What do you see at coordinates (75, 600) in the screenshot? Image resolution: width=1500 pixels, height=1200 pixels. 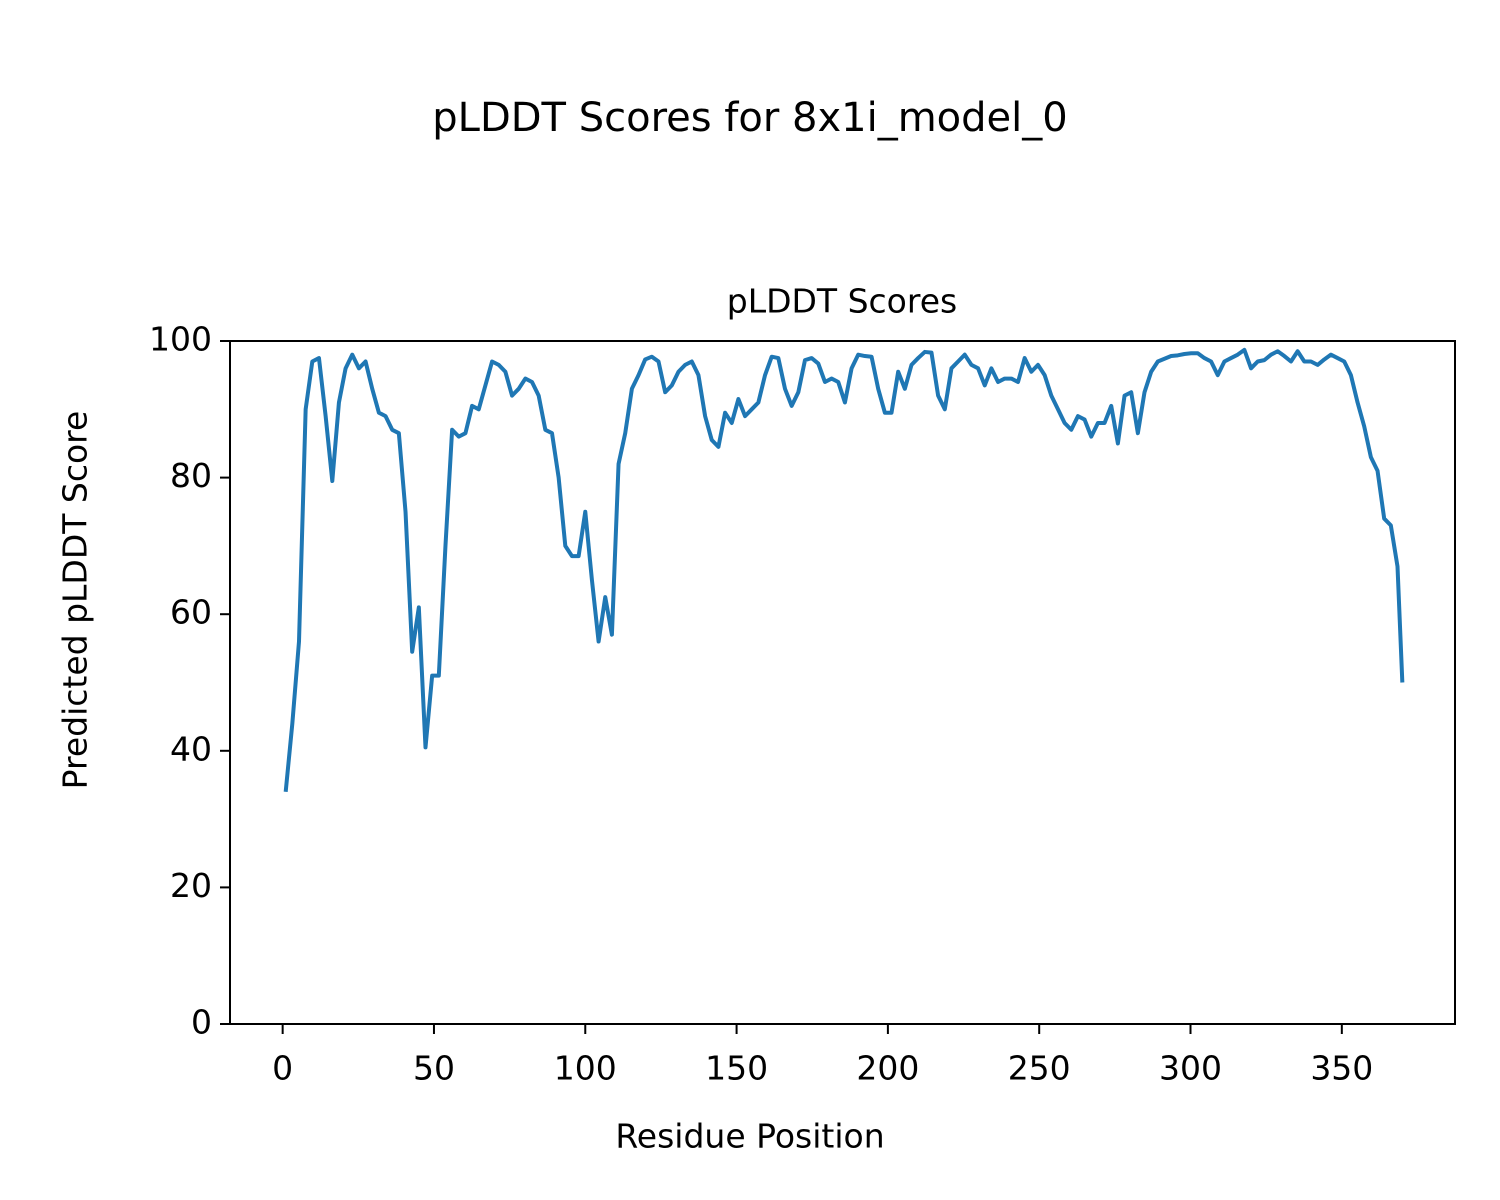 I see `y-axis-label: Predicted pLDDT Score` at bounding box center [75, 600].